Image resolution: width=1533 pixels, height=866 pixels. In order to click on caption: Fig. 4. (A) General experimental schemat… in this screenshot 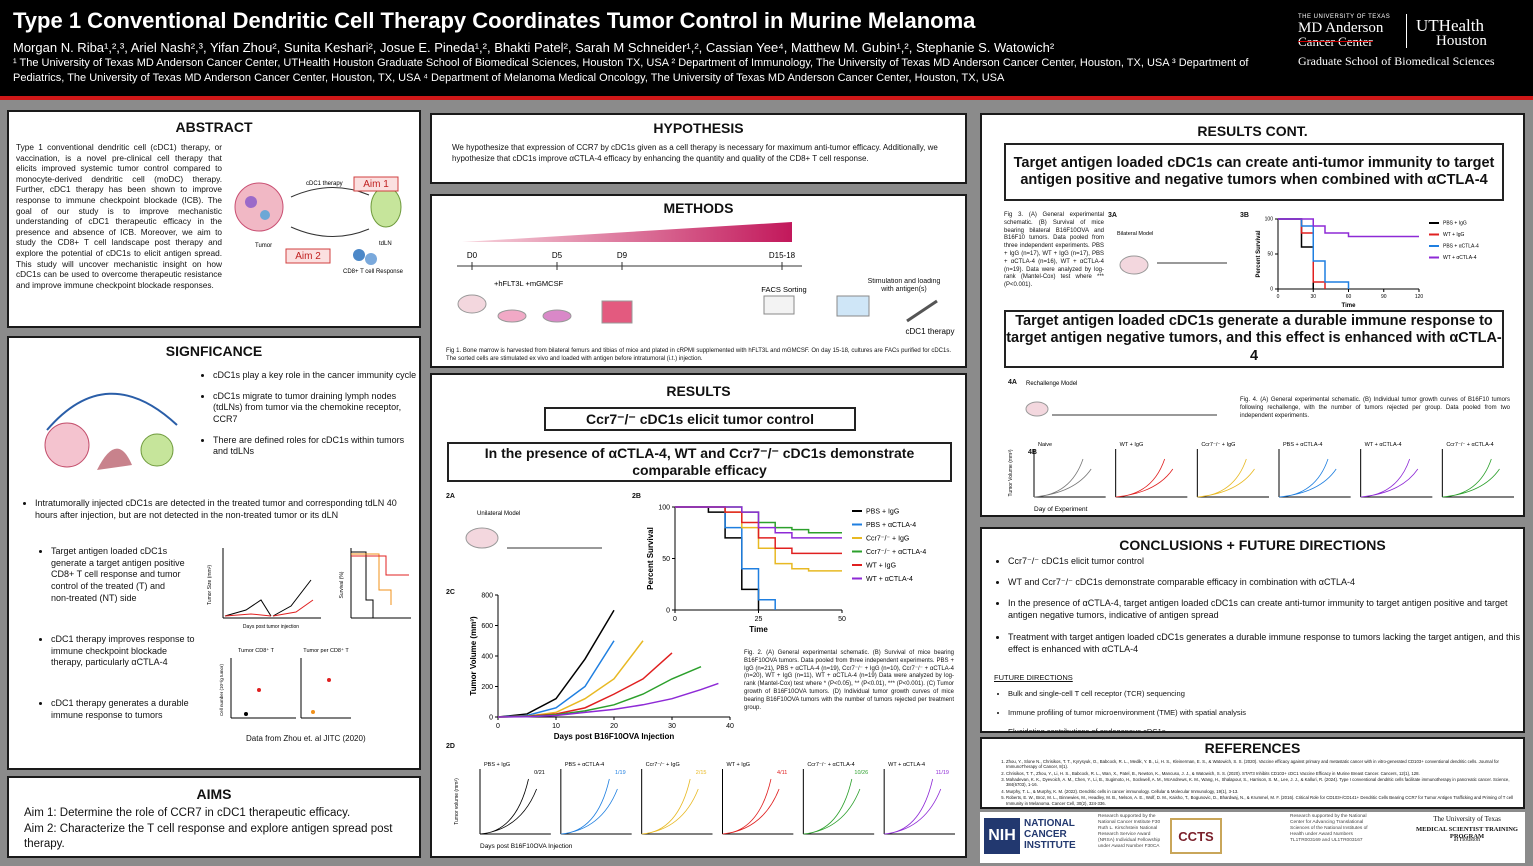, I will do `click(1375, 408)`.